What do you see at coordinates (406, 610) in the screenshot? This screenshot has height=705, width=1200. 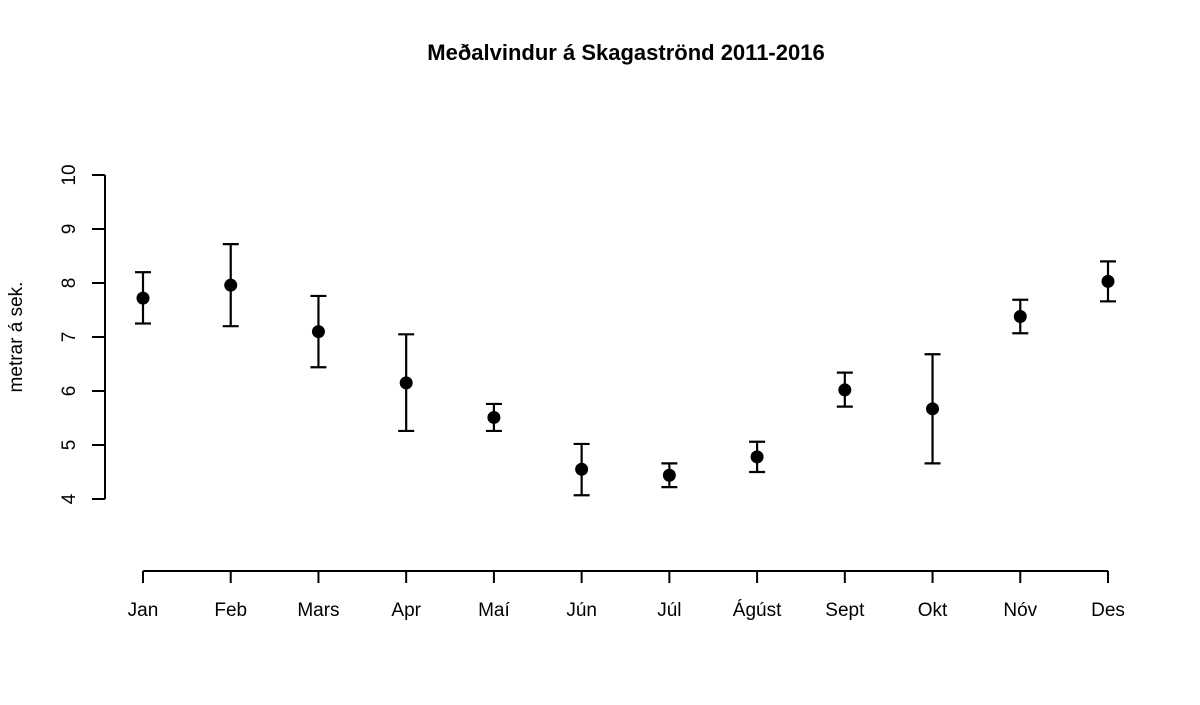 I see `x-tick-label: Apr` at bounding box center [406, 610].